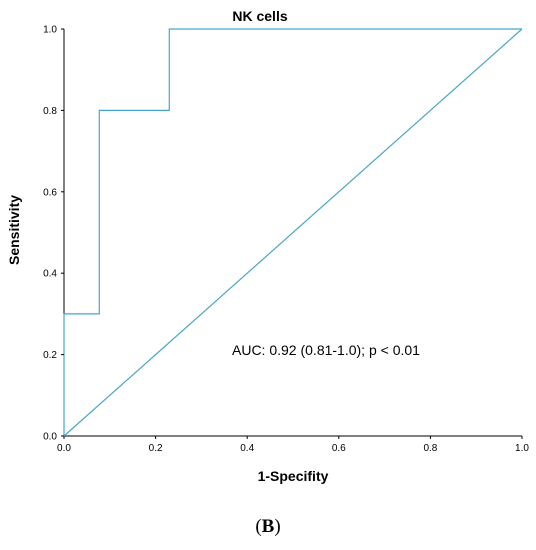 Image resolution: width=536 pixels, height=550 pixels. What do you see at coordinates (50, 355) in the screenshot?
I see `y-tick-label: 0.2` at bounding box center [50, 355].